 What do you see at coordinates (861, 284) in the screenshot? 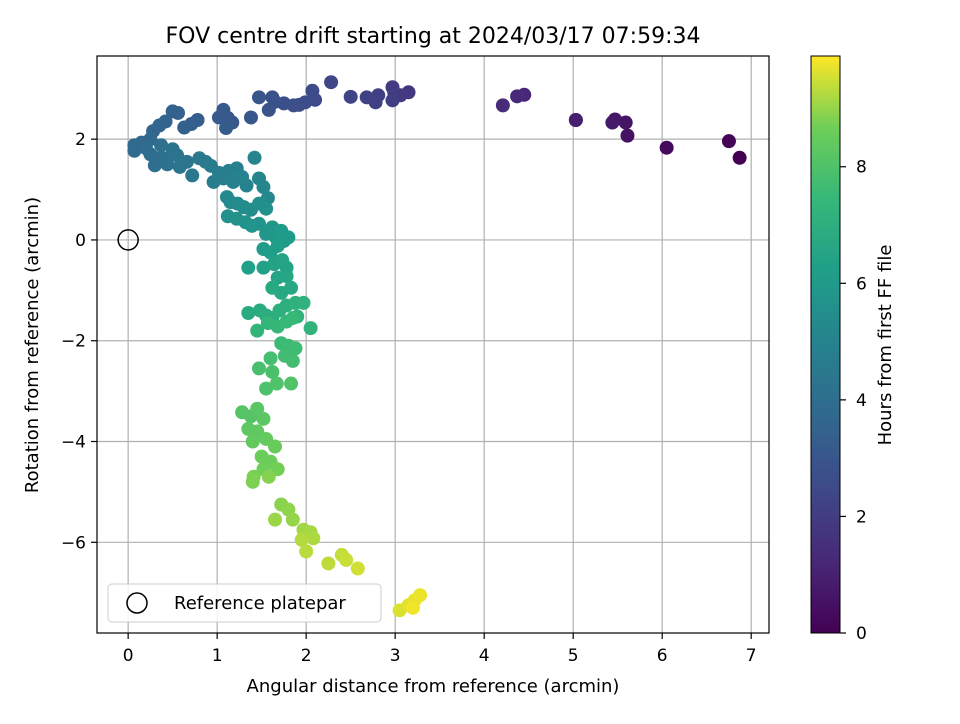
I see `colorbar-tick-label: 6` at bounding box center [861, 284].